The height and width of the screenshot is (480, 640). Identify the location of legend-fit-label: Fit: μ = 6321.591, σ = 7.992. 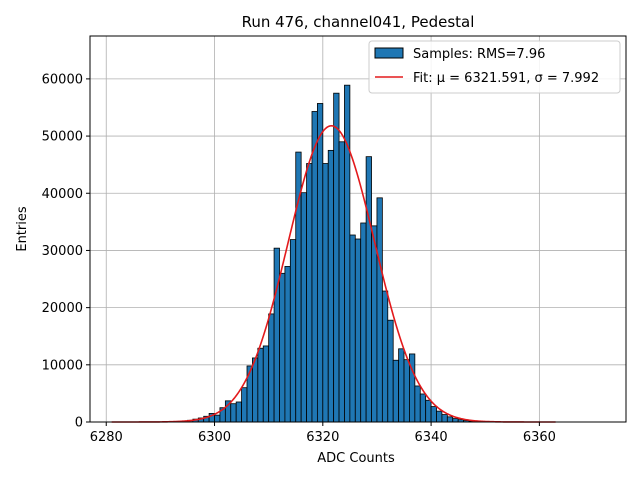
(506, 78).